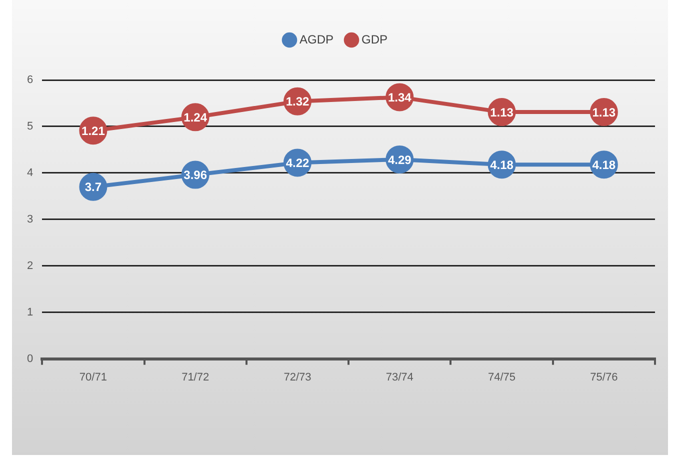 This screenshot has height=459, width=680. I want to click on y-tick-label: 4, so click(30, 172).